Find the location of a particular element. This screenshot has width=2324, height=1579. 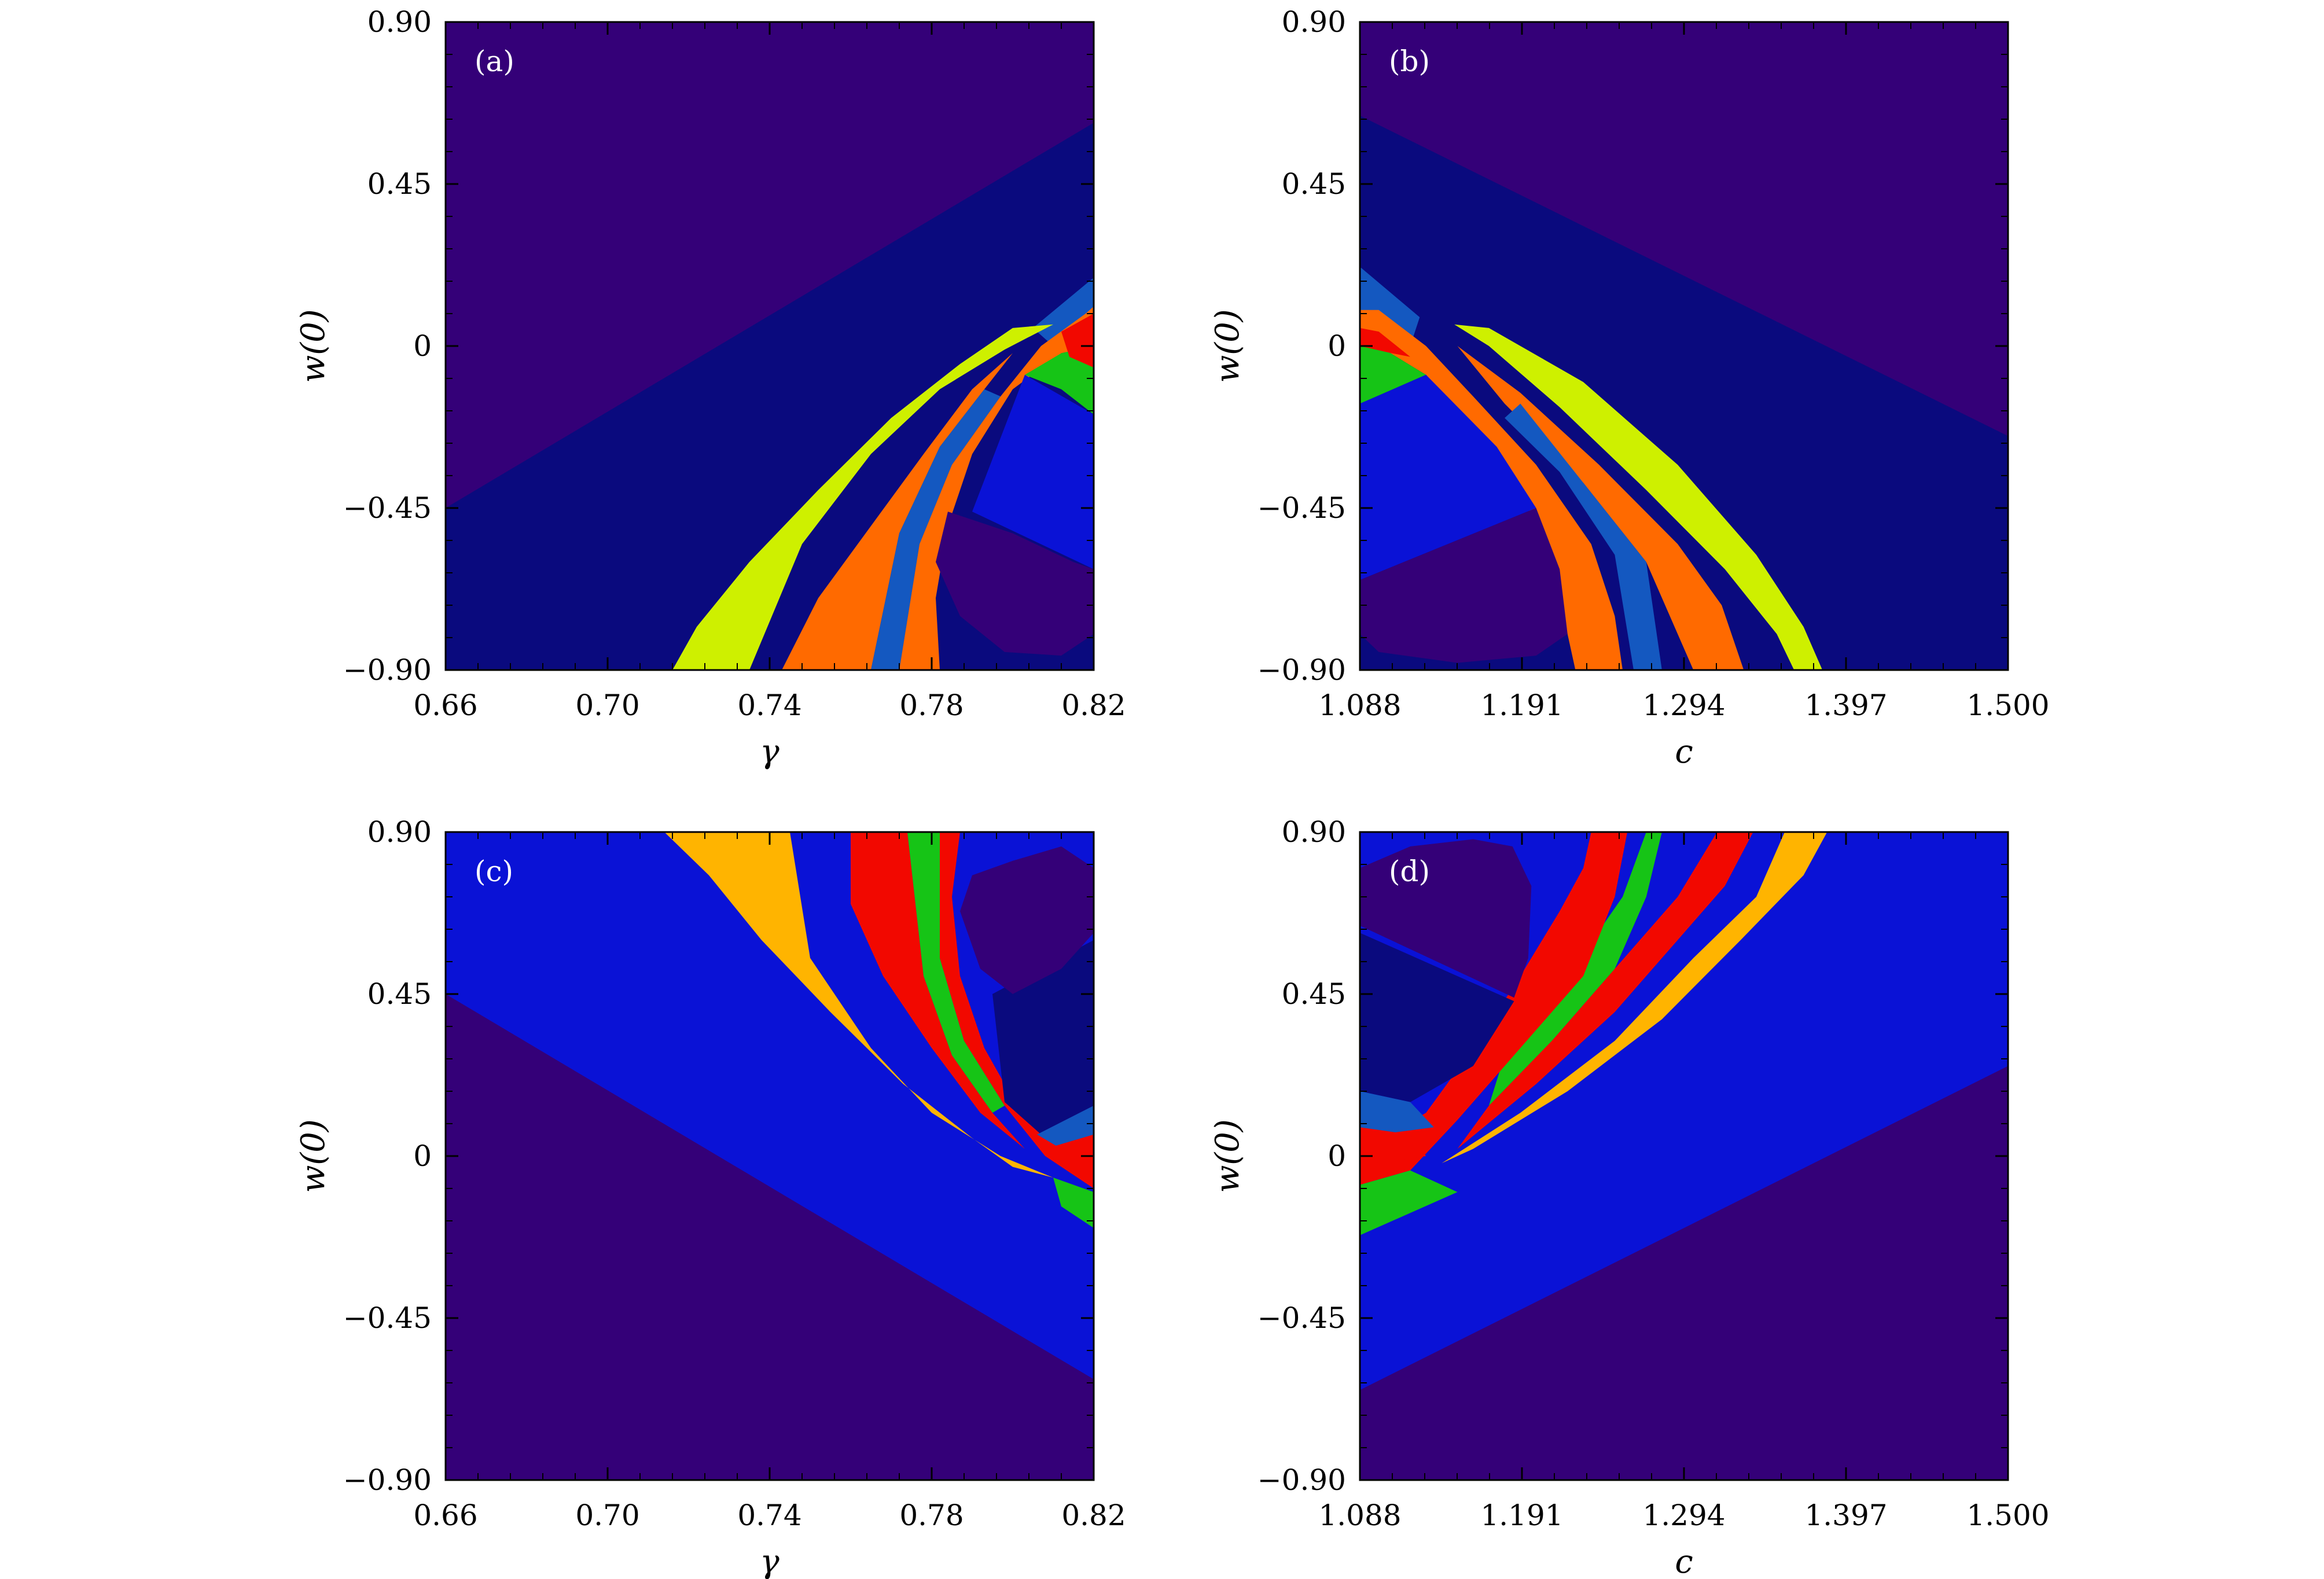

panel-label: (a) is located at coordinates (494, 61).